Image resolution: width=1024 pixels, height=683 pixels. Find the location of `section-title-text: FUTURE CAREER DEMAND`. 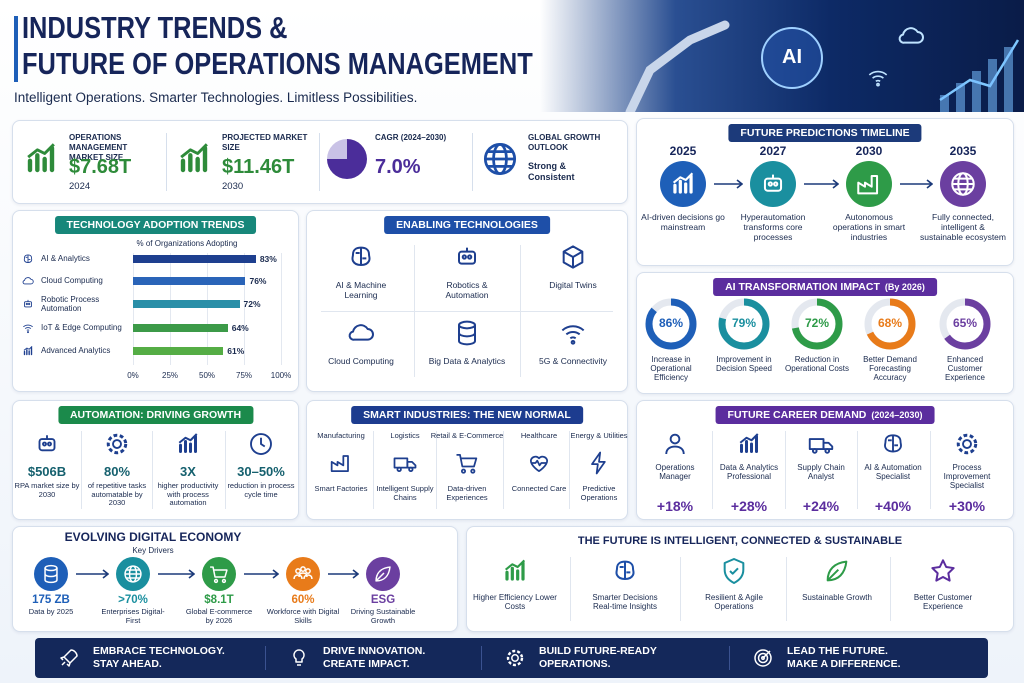

section-title-text: FUTURE CAREER DEMAND is located at coordinates (797, 415).